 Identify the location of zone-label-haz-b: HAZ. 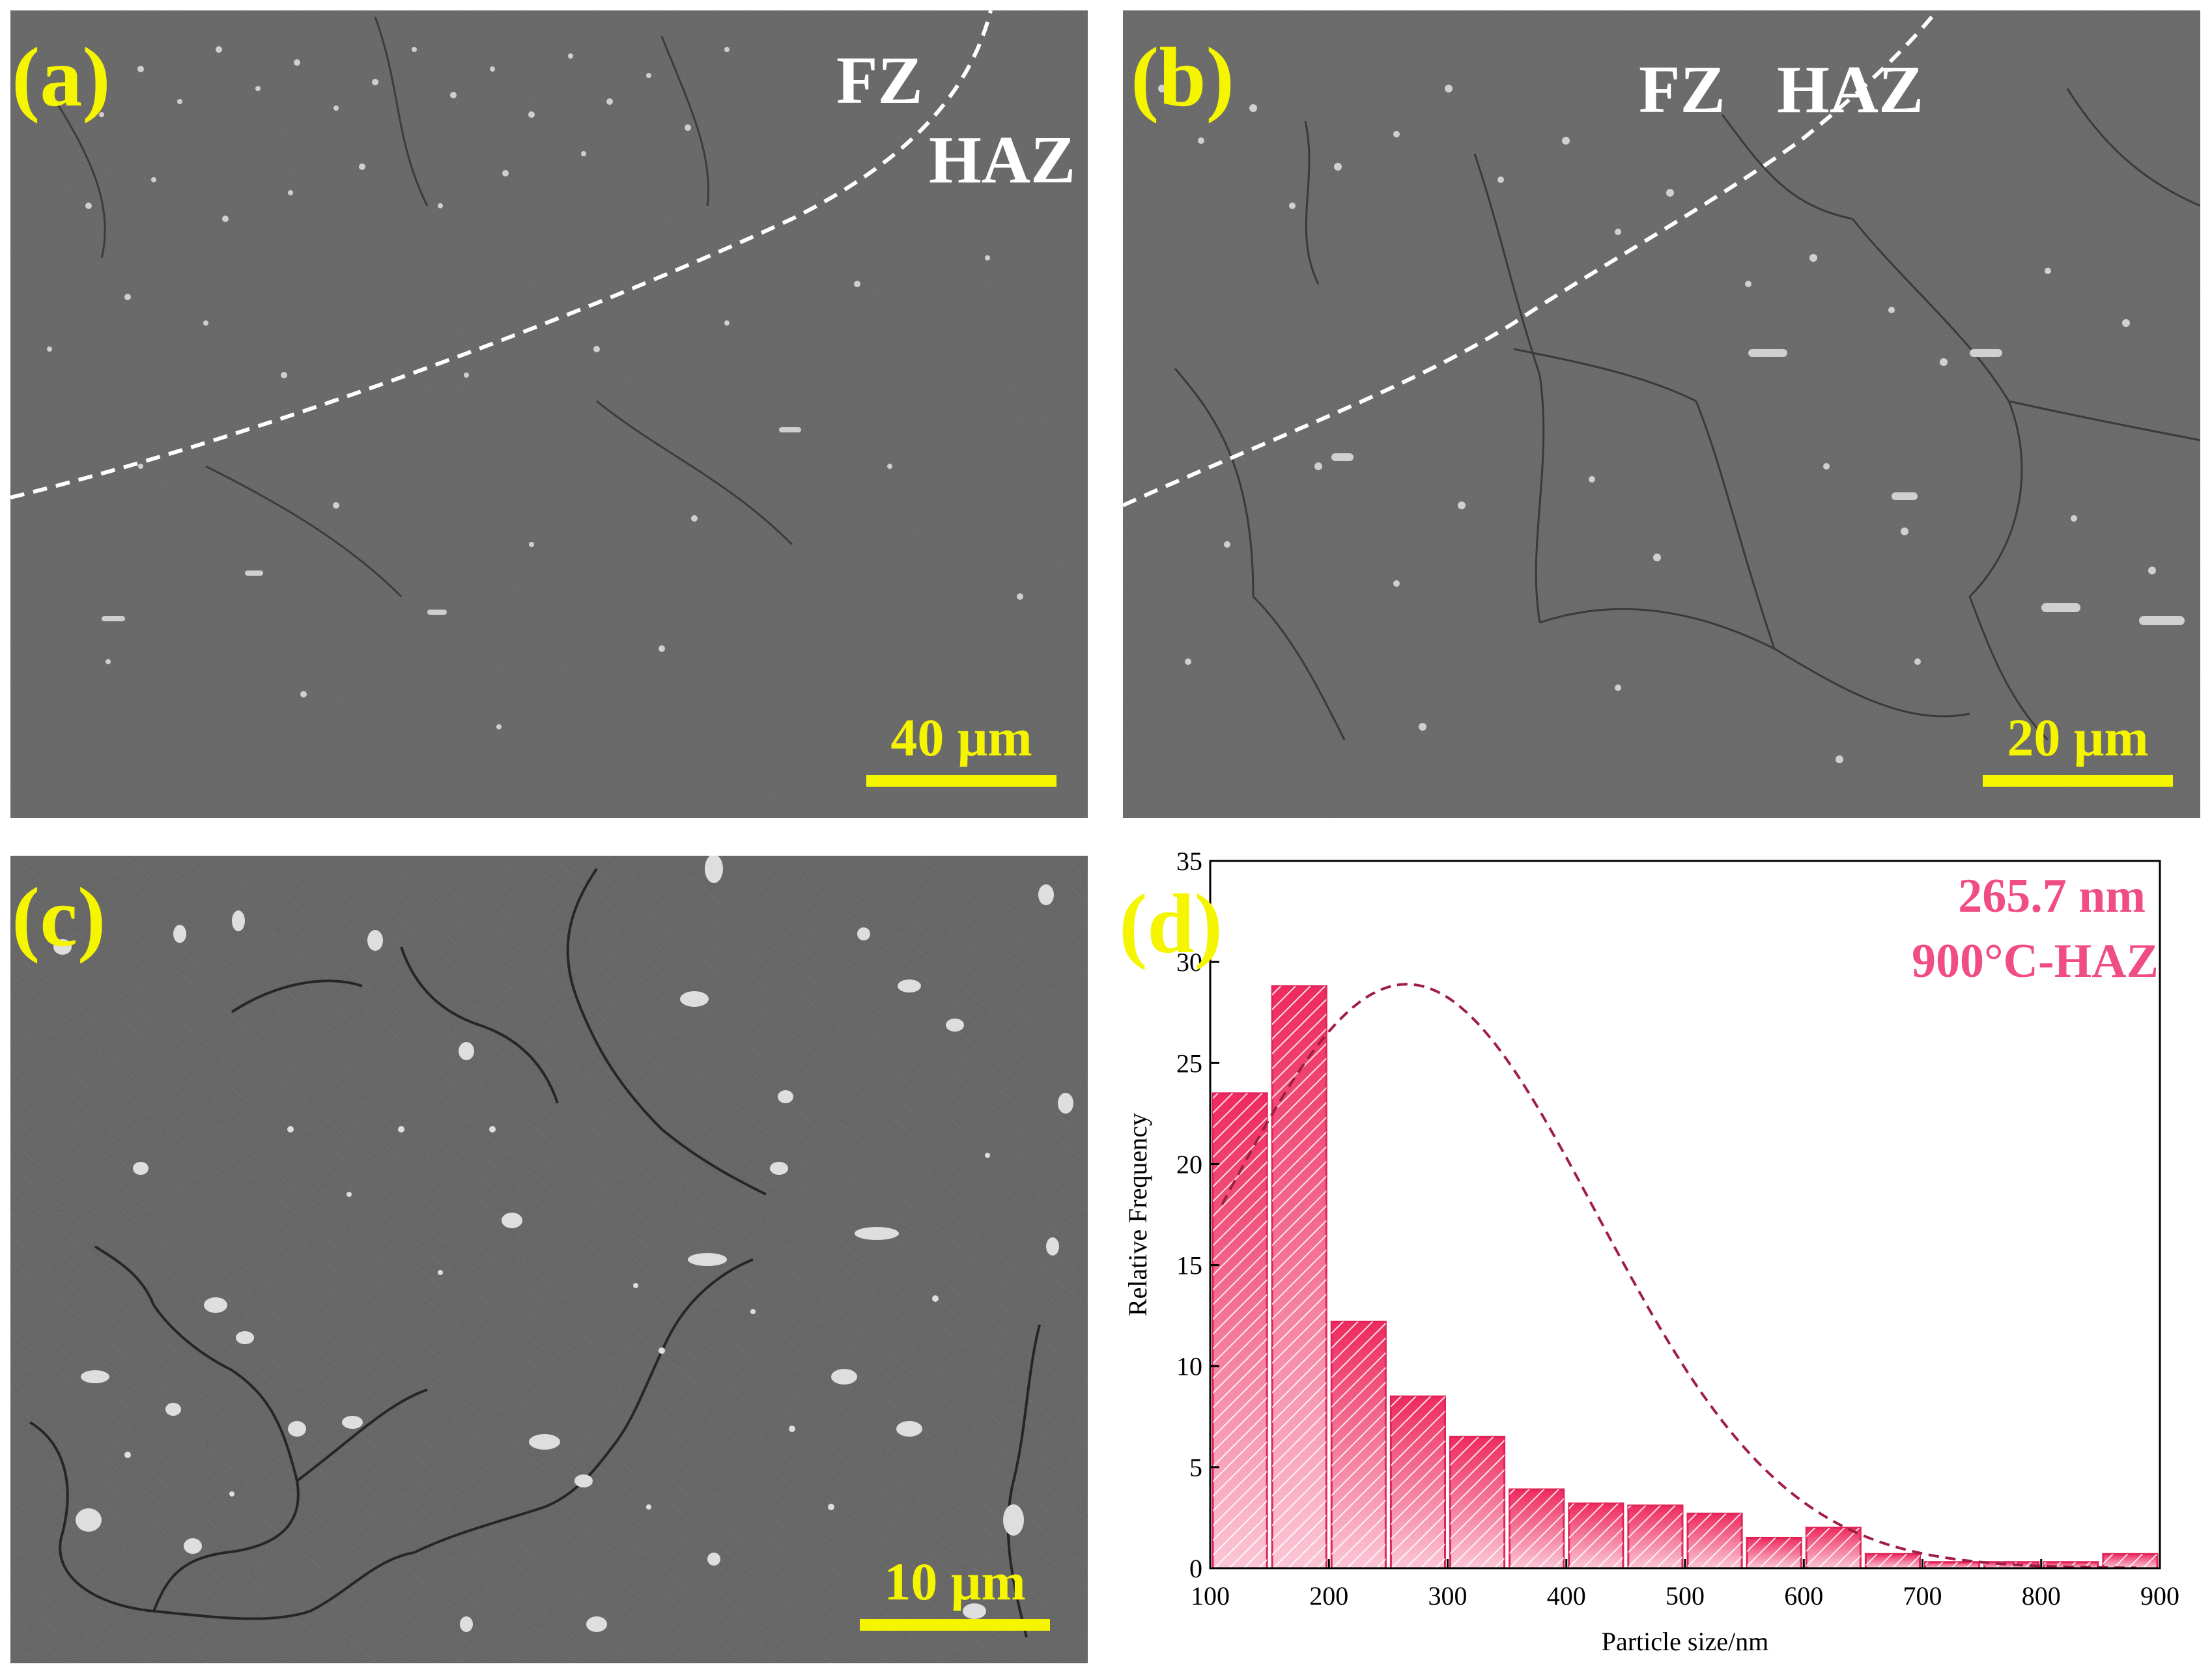
(1850, 89).